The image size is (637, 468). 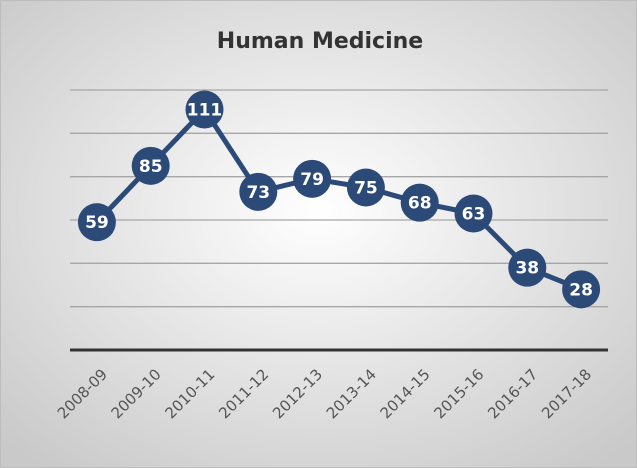 I want to click on data-label: 63, so click(x=474, y=215).